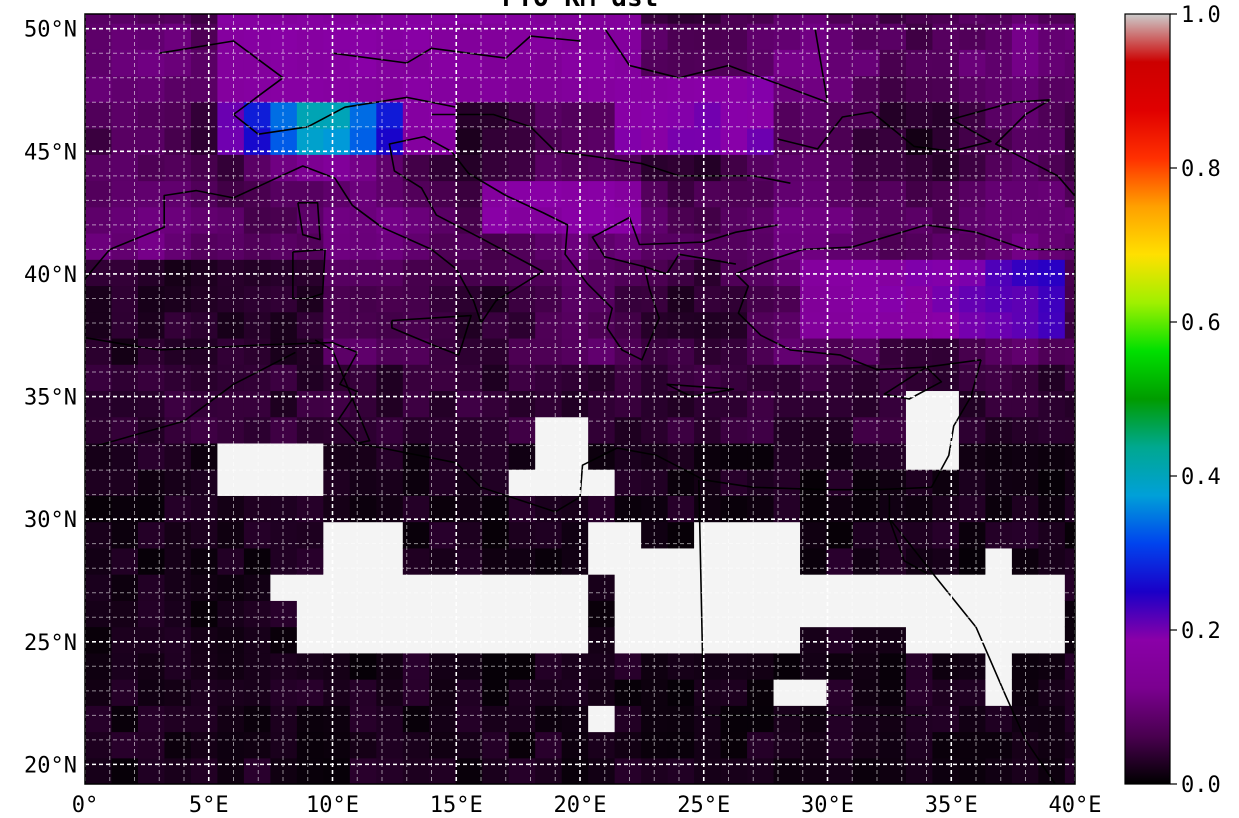 The height and width of the screenshot is (818, 1239). Describe the element at coordinates (332, 805) in the screenshot. I see `lon-tick-label: 10°E` at that location.